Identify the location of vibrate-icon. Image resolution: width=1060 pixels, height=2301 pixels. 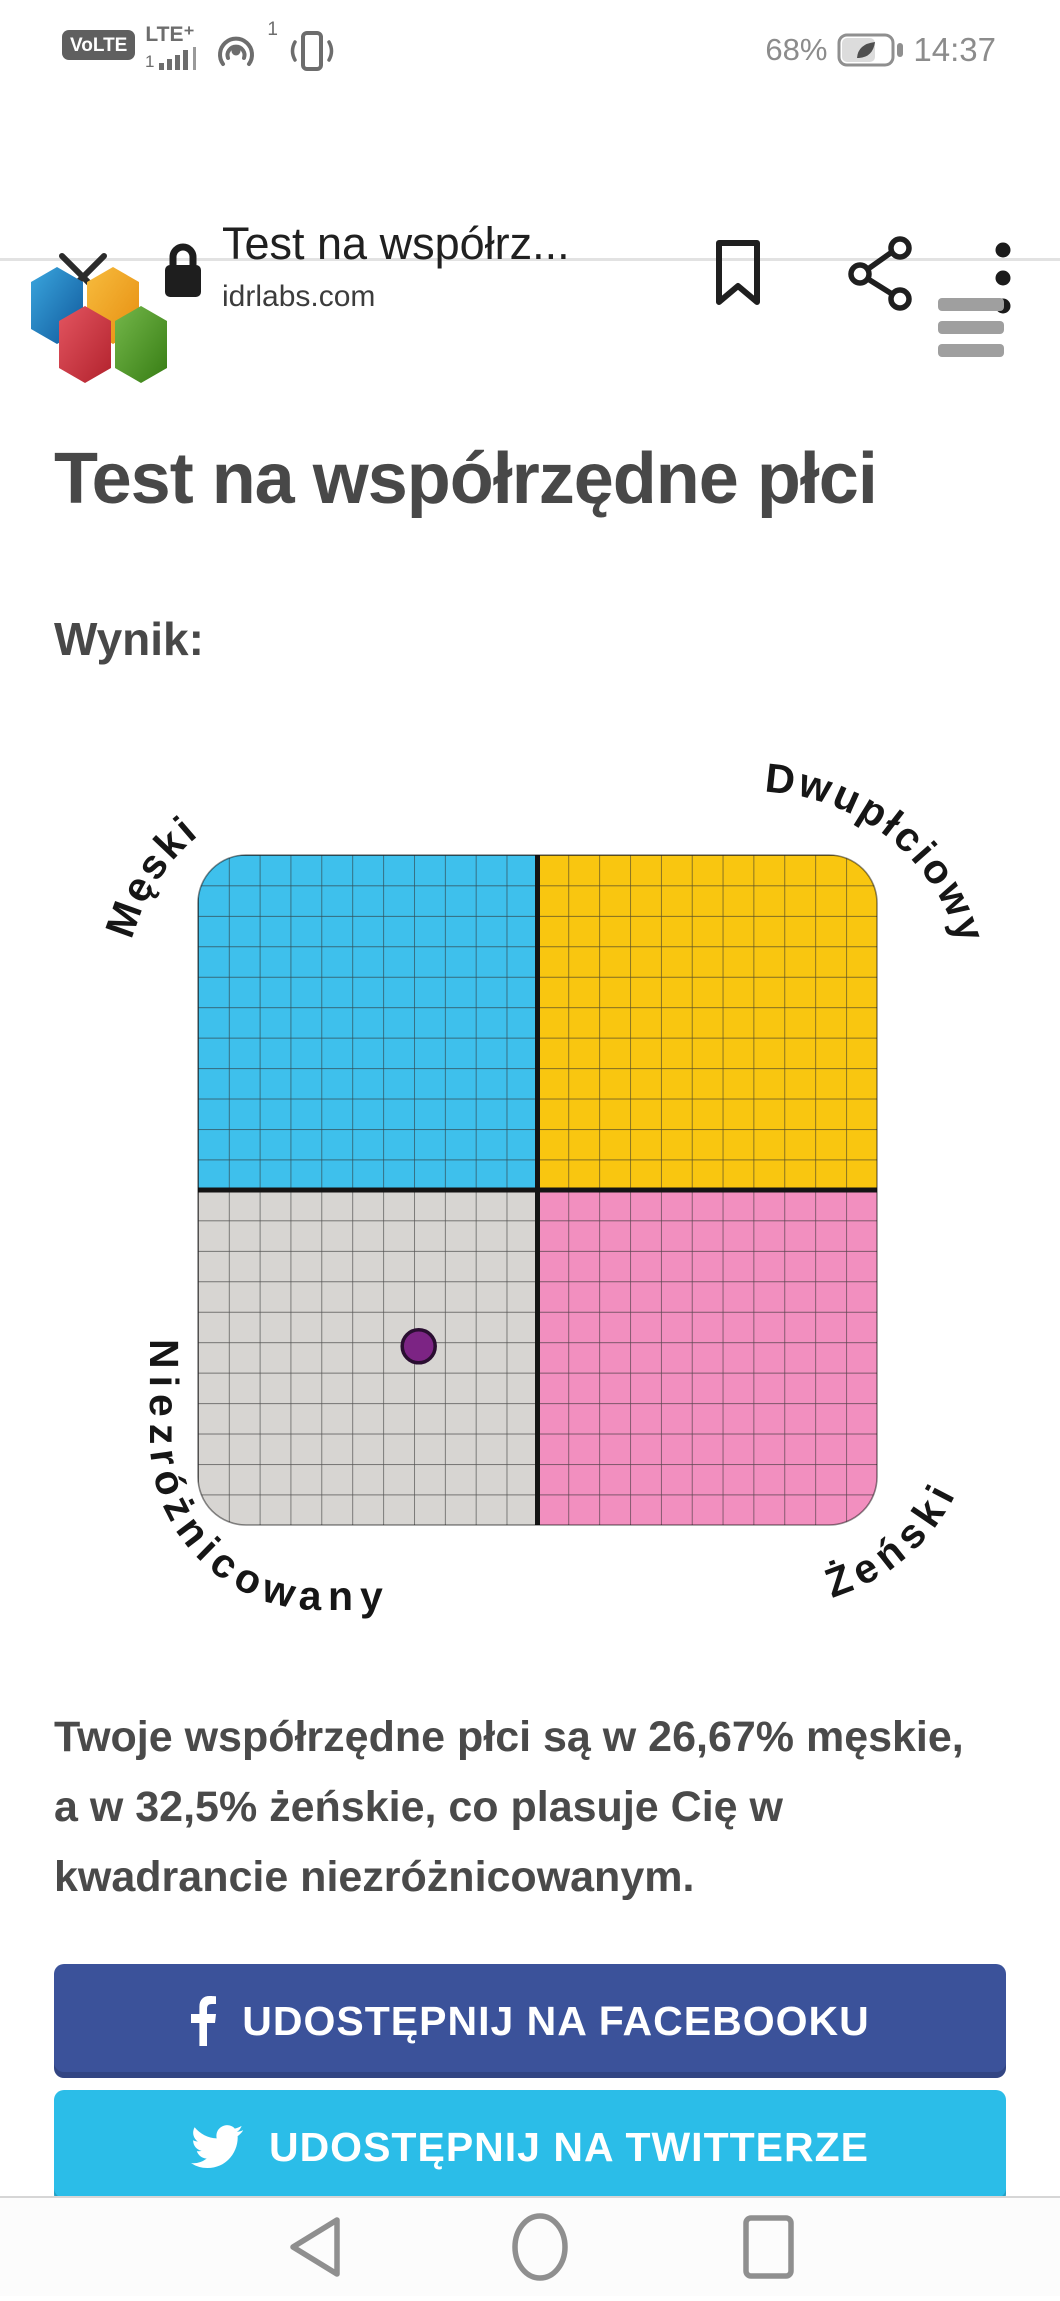
(312, 51).